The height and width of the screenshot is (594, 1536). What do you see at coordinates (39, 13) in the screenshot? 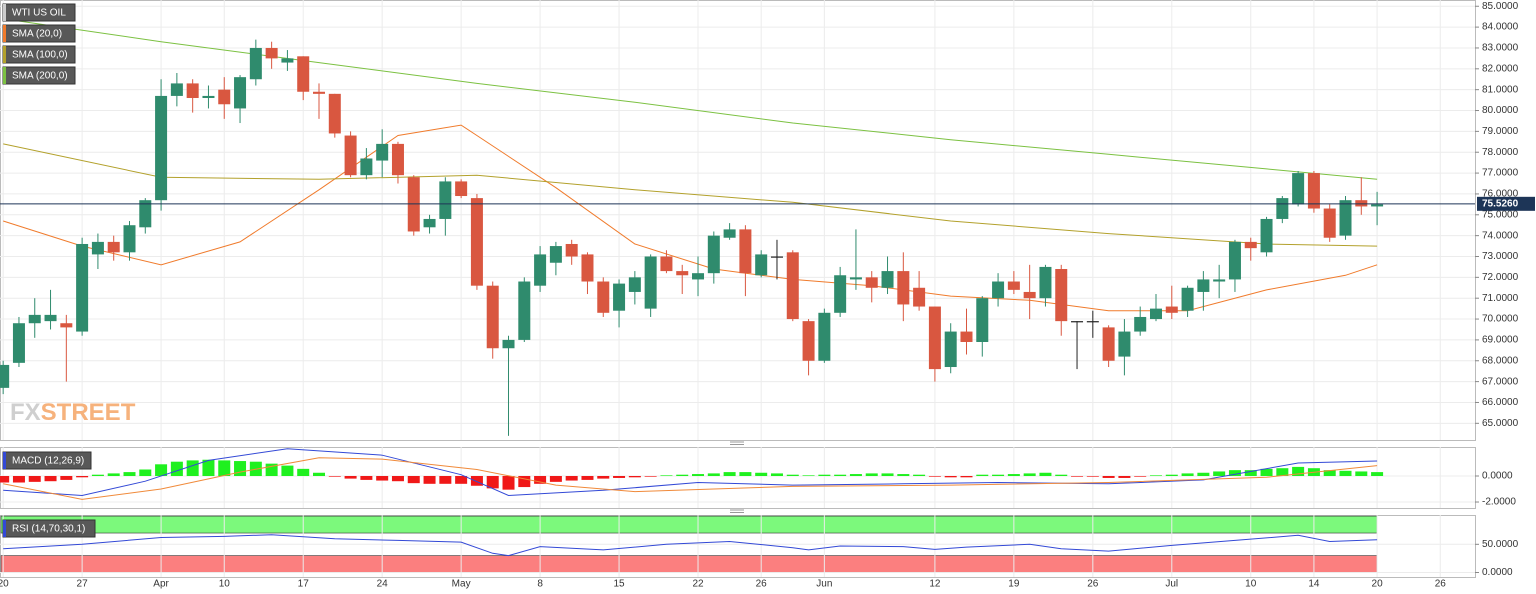
I see `legend-label: WTI US OIL` at bounding box center [39, 13].